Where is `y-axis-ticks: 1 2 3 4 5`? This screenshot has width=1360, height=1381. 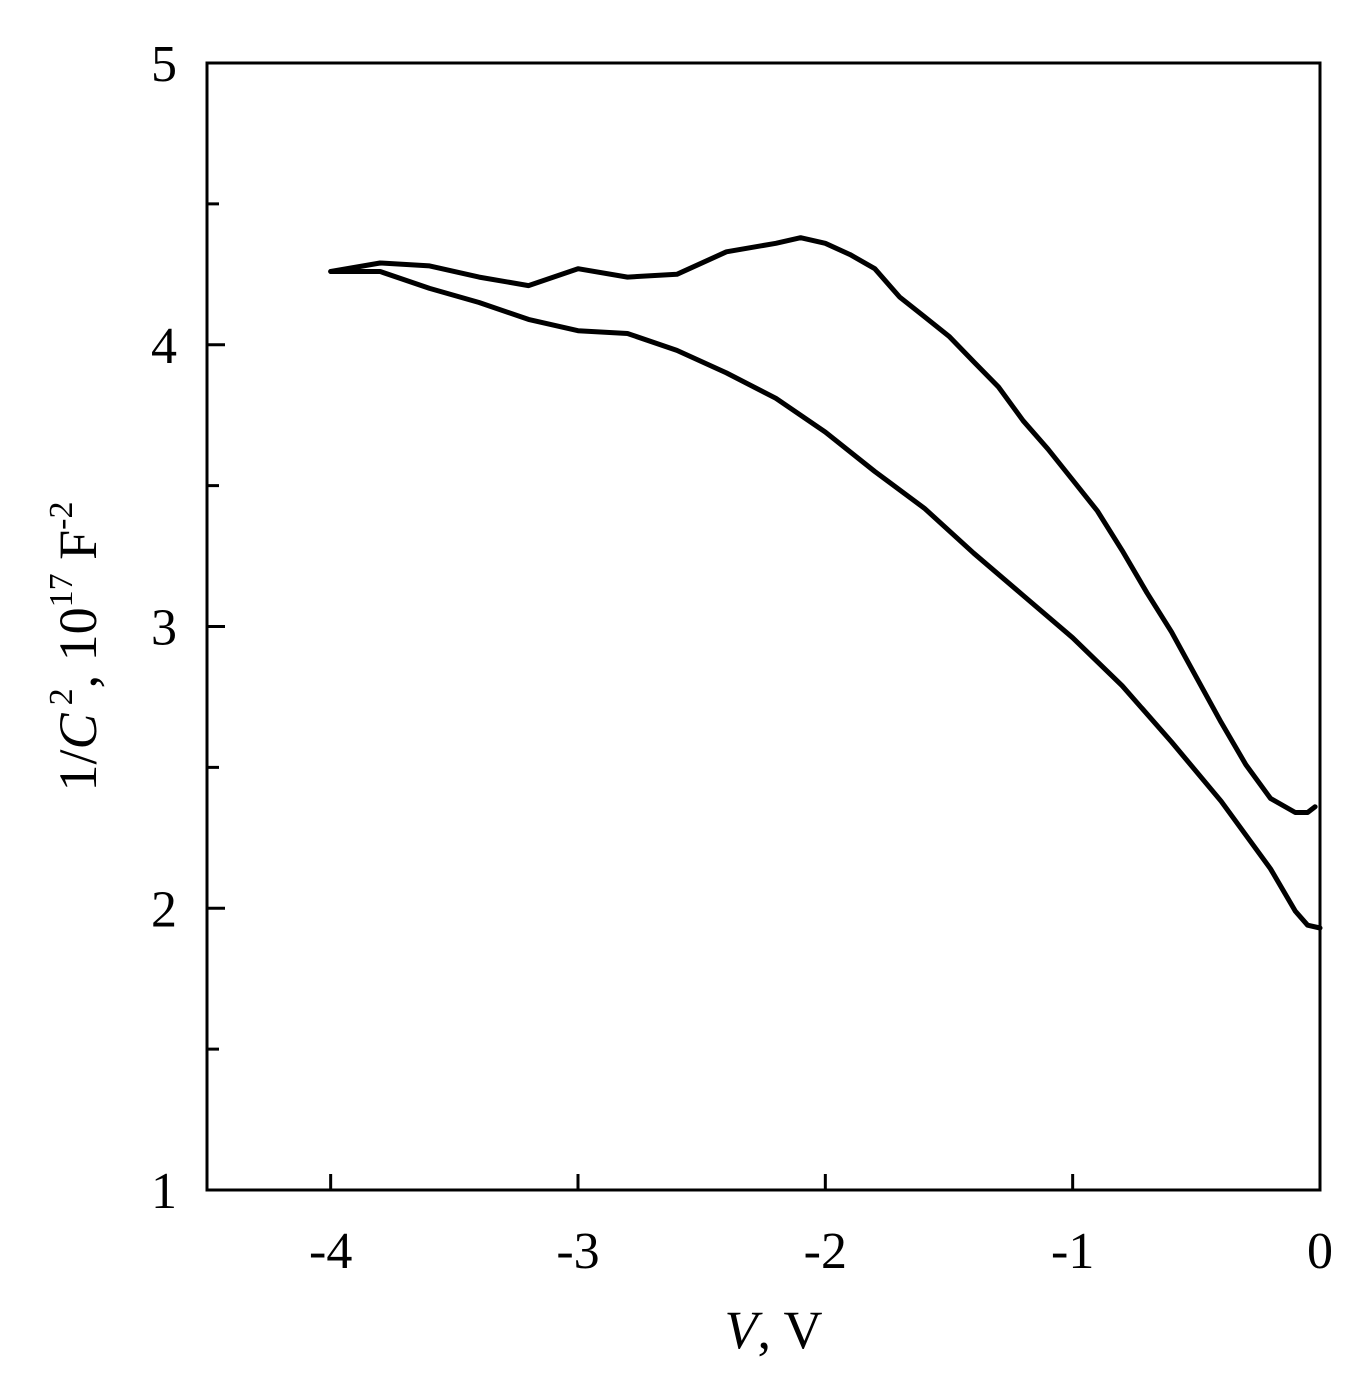 y-axis-ticks: 1 2 3 4 5 is located at coordinates (188, 628).